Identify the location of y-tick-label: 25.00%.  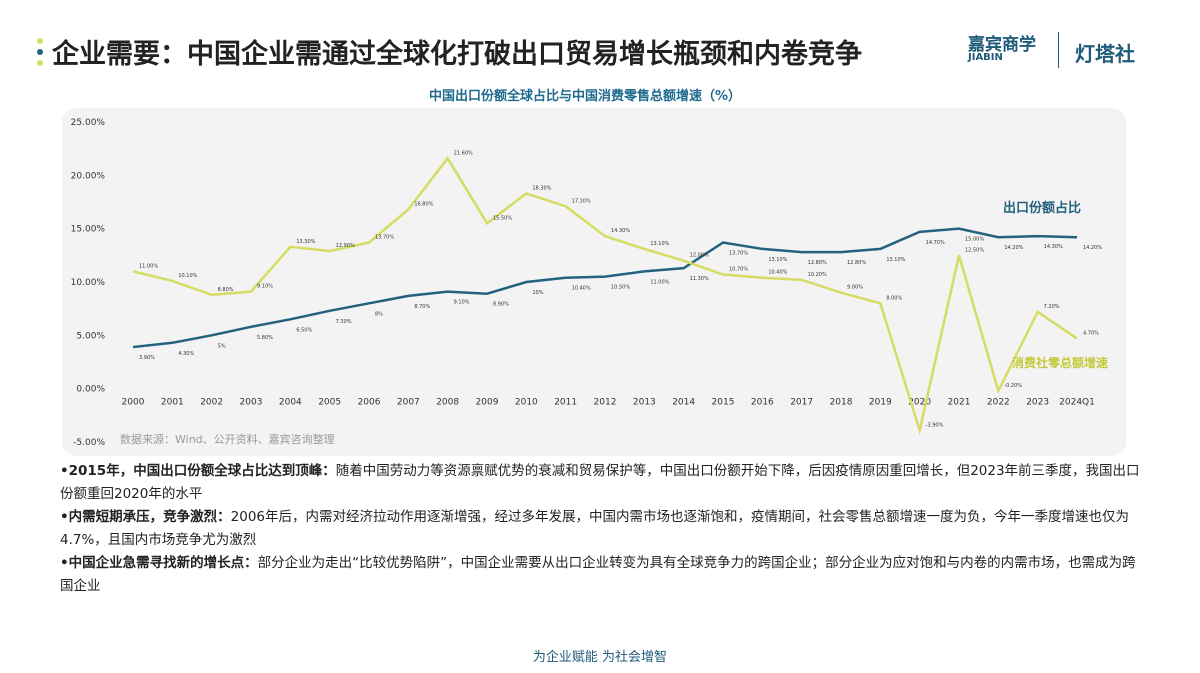
(88, 123).